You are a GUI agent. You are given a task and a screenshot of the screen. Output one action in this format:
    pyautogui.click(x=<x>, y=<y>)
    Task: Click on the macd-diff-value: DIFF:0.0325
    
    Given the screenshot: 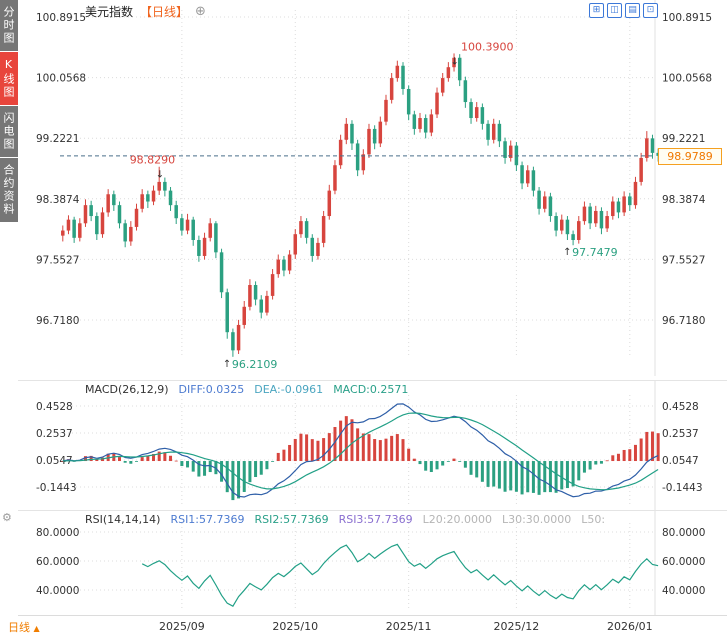 What is the action you would take?
    pyautogui.click(x=211, y=389)
    